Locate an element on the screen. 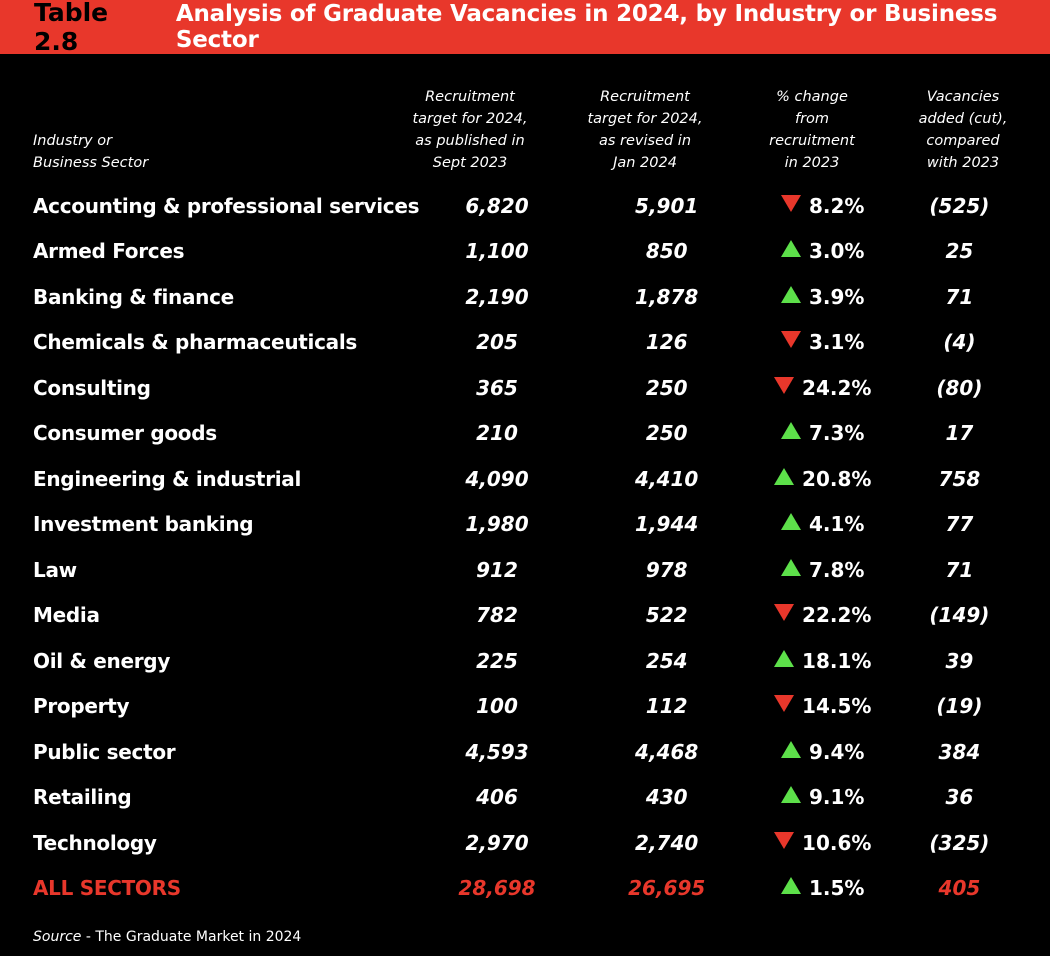 Image resolution: width=1050 pixels, height=956 pixels. target-sept-cell: 100 is located at coordinates (497, 707).